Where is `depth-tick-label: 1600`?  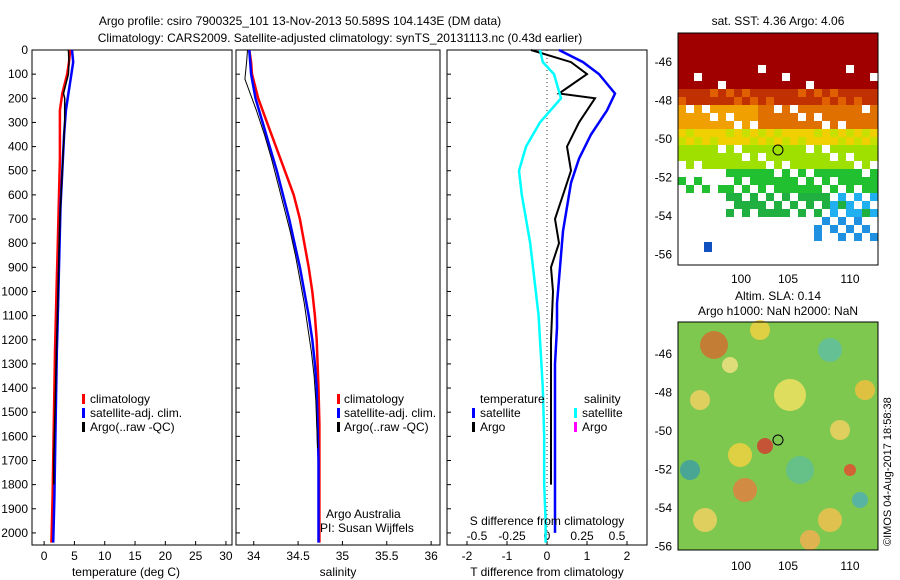 depth-tick-label: 1600 is located at coordinates (14, 436).